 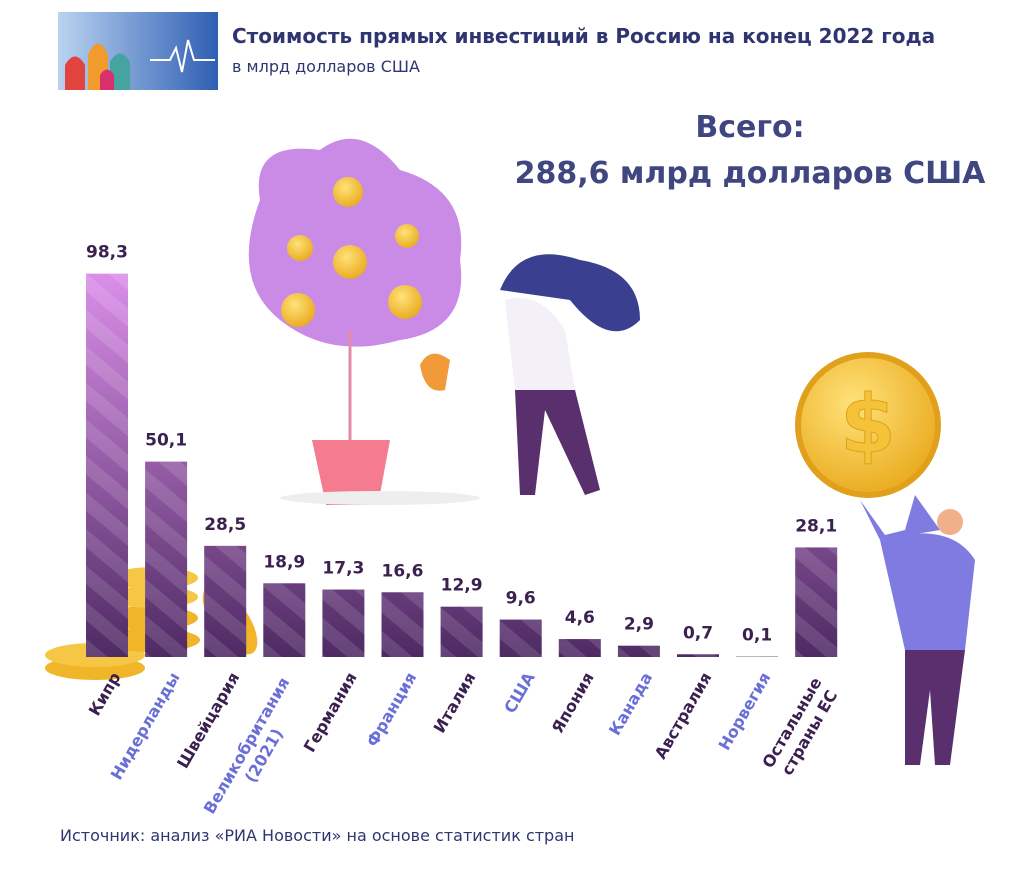 What do you see at coordinates (225, 525) in the screenshot?
I see `value-label: 28,5` at bounding box center [225, 525].